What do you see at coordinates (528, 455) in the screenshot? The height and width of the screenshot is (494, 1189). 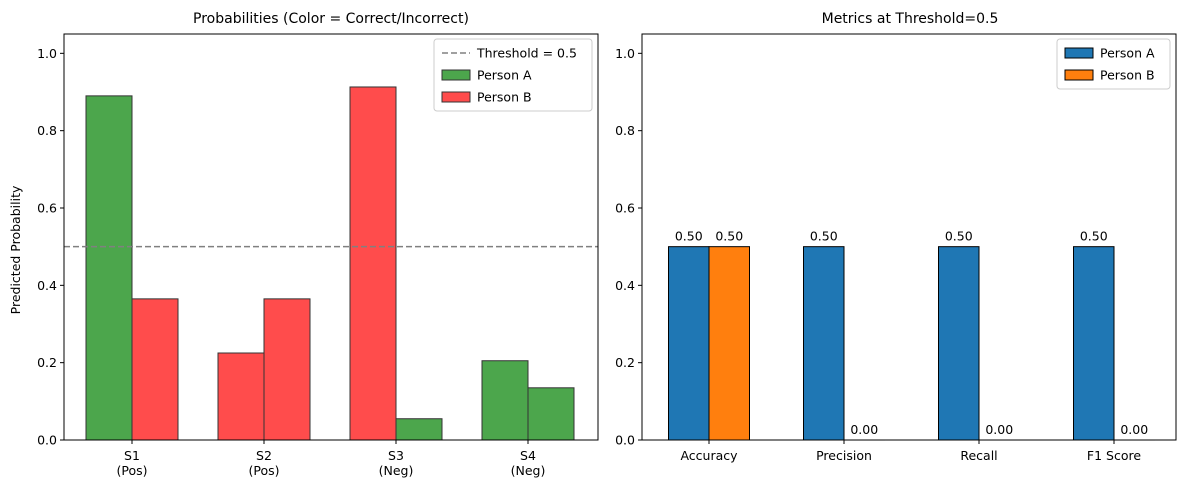 I see `x-tick-label: S4` at bounding box center [528, 455].